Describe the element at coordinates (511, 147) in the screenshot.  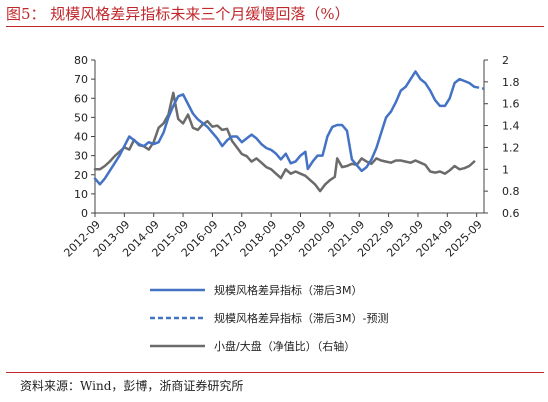
I see `y-right-tick-label: 1.2` at that location.